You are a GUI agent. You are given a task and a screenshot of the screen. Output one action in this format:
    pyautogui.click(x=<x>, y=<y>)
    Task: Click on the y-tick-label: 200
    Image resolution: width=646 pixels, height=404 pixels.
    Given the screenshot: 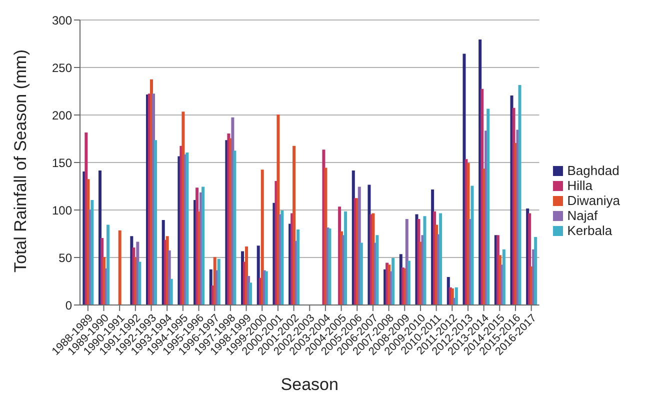 What is the action you would take?
    pyautogui.click(x=62, y=115)
    